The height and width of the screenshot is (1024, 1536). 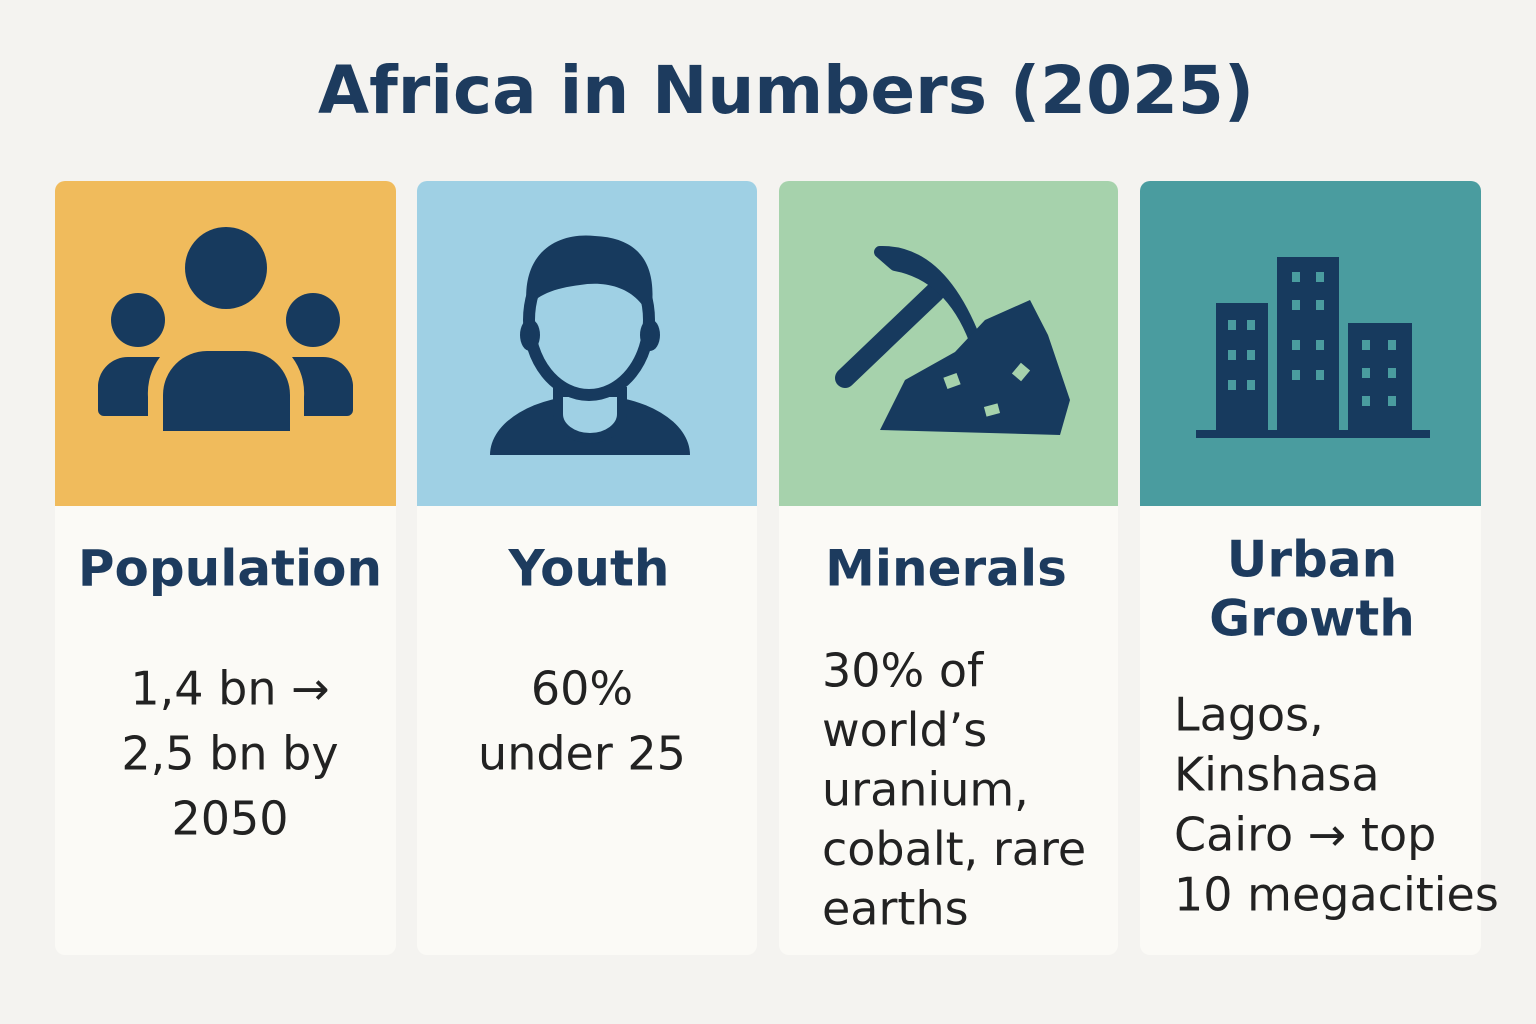 I want to click on card-text: earths, so click(x=895, y=909).